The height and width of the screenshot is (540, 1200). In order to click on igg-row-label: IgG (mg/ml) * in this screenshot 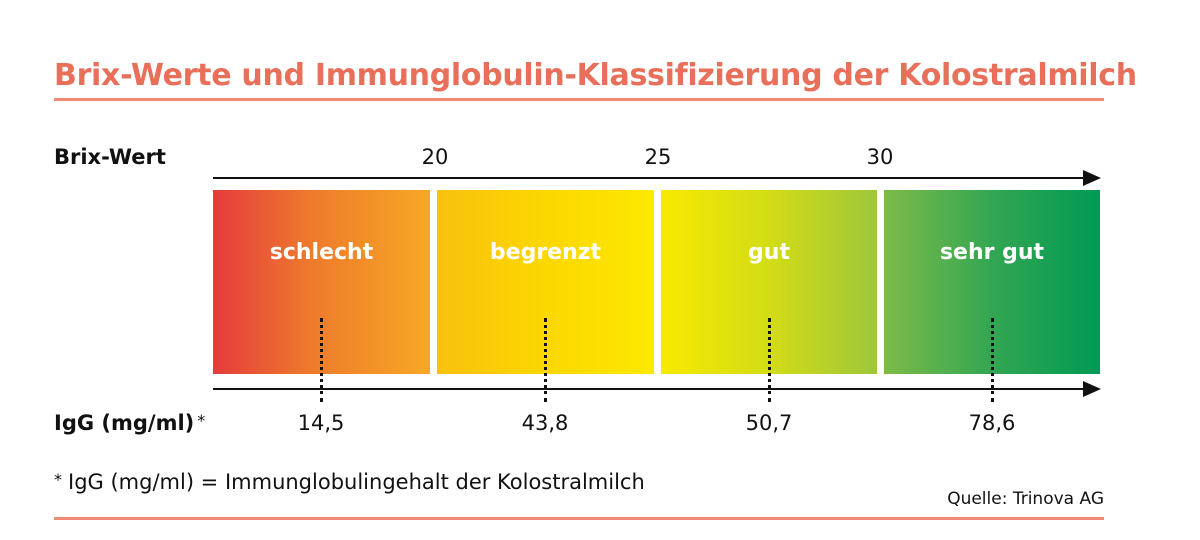, I will do `click(129, 423)`.